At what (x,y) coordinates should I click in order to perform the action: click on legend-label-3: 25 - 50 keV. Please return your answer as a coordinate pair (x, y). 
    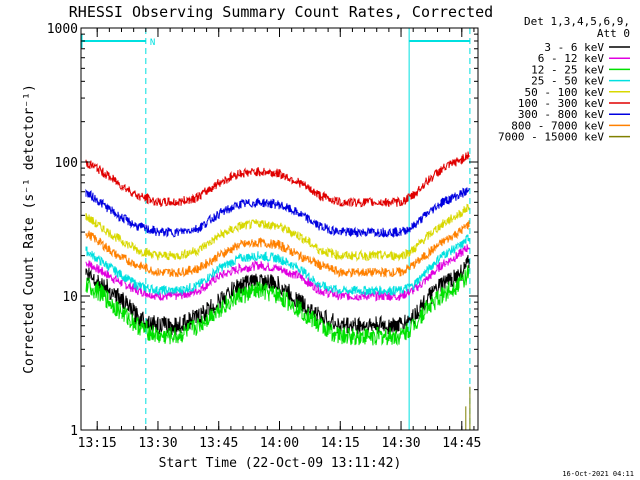
    Looking at the image, I should click on (567, 81).